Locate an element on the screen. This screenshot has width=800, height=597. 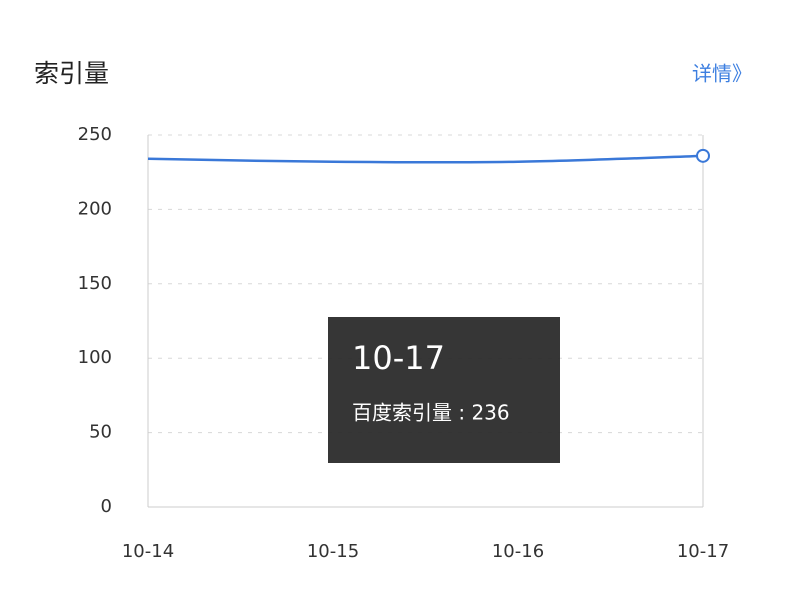
x-tick-label: 10-17 is located at coordinates (703, 551).